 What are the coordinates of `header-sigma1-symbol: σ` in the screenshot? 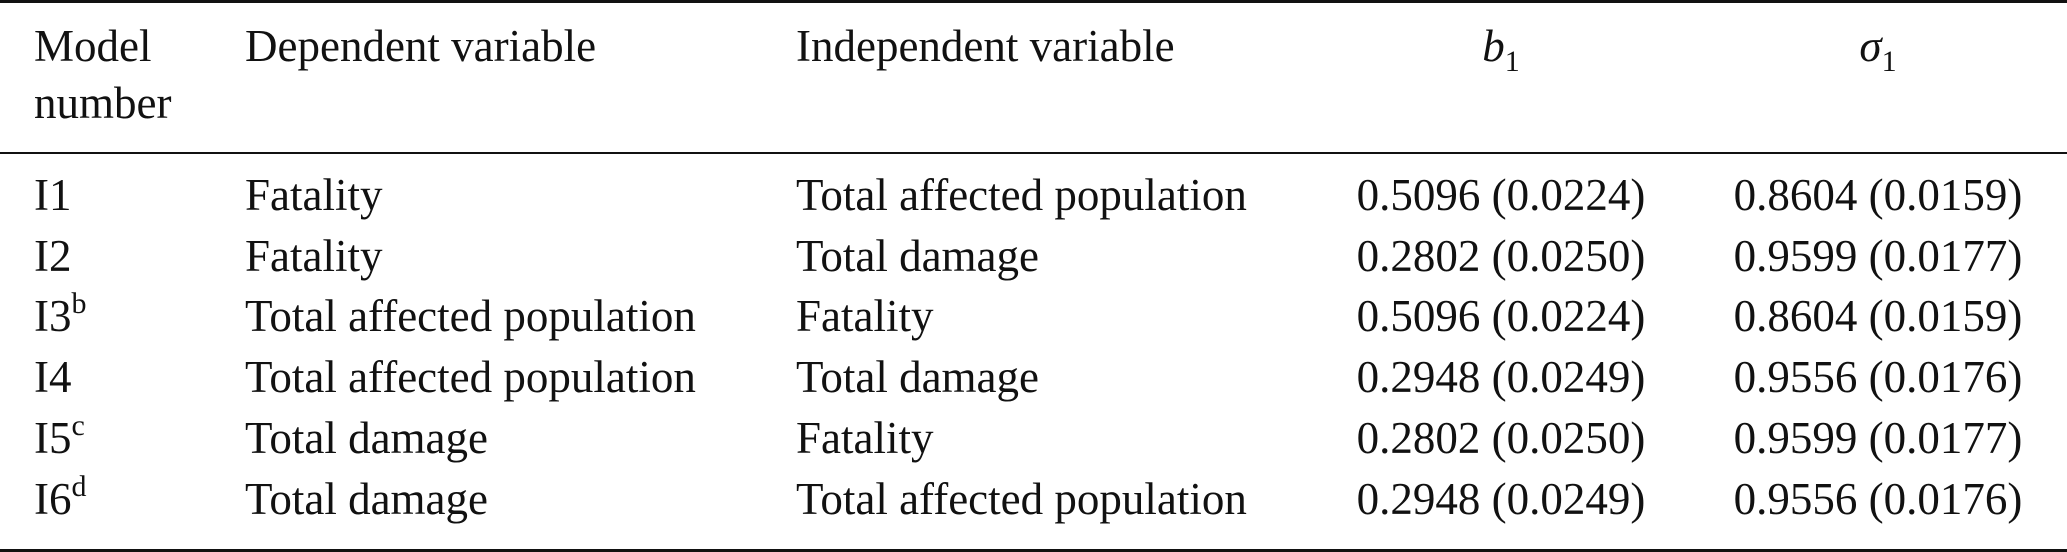 It's located at (1870, 46).